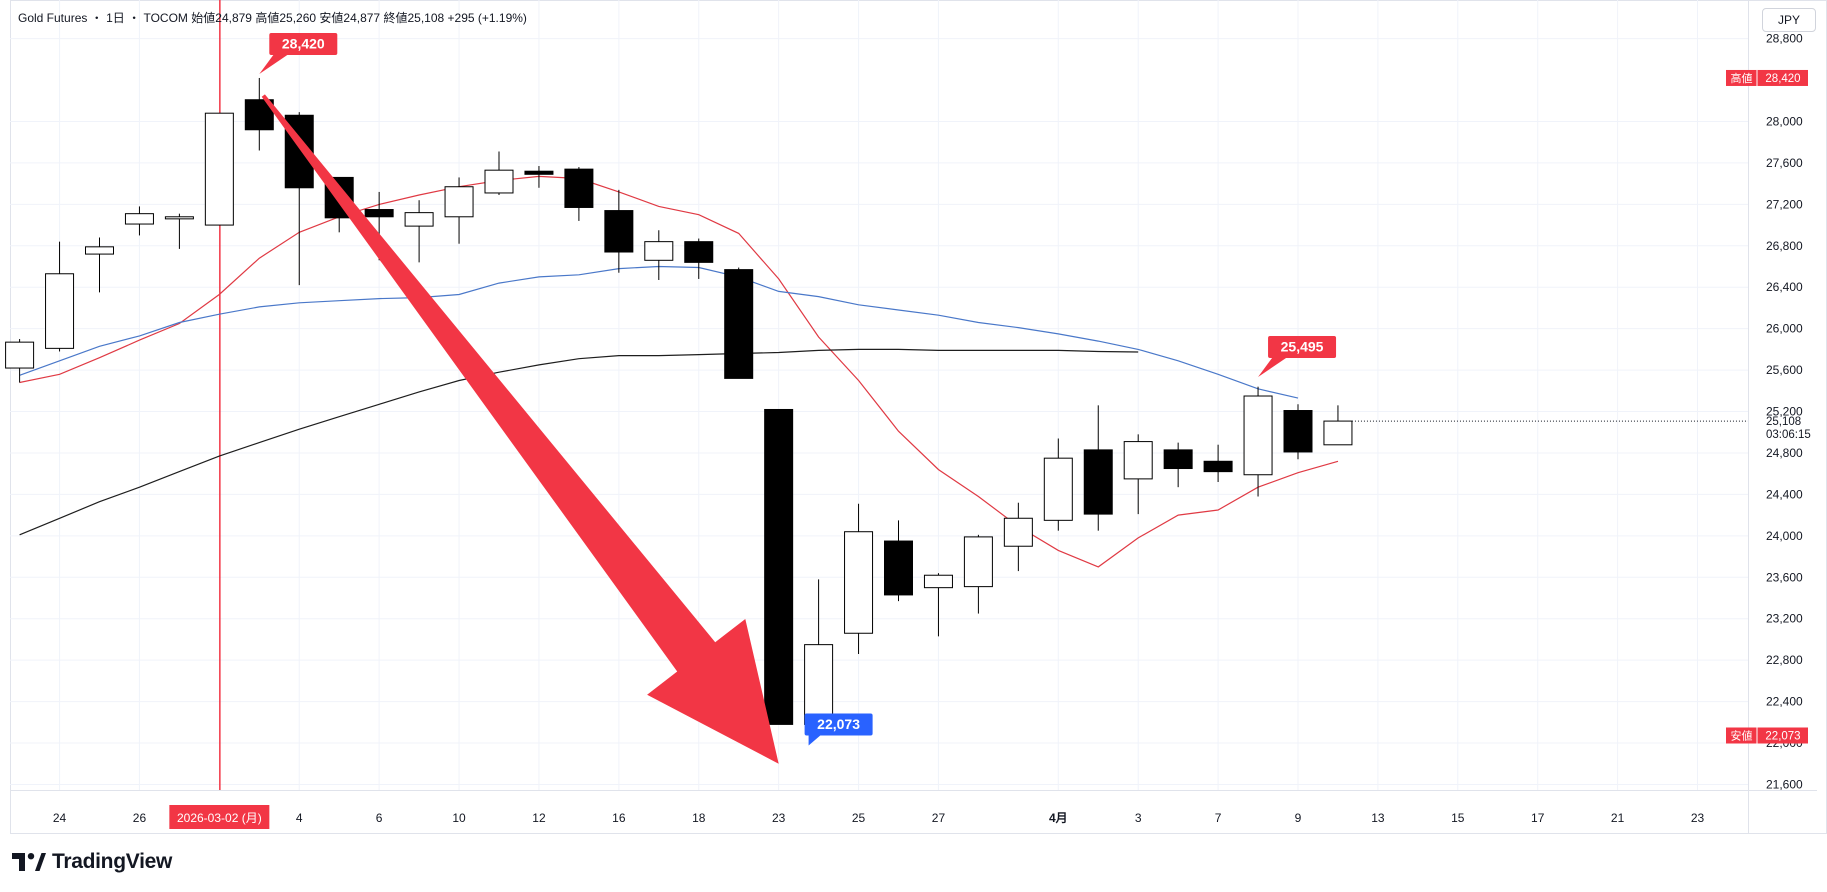 The width and height of the screenshot is (1827, 892). I want to click on price-axis-tag: 安値 22,073, so click(1767, 735).